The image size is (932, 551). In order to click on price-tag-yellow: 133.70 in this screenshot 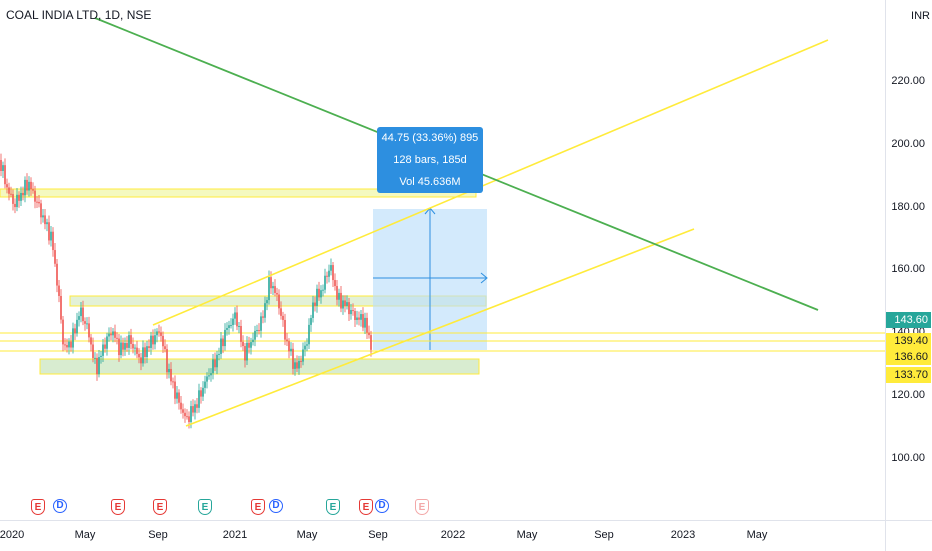, I will do `click(908, 375)`.